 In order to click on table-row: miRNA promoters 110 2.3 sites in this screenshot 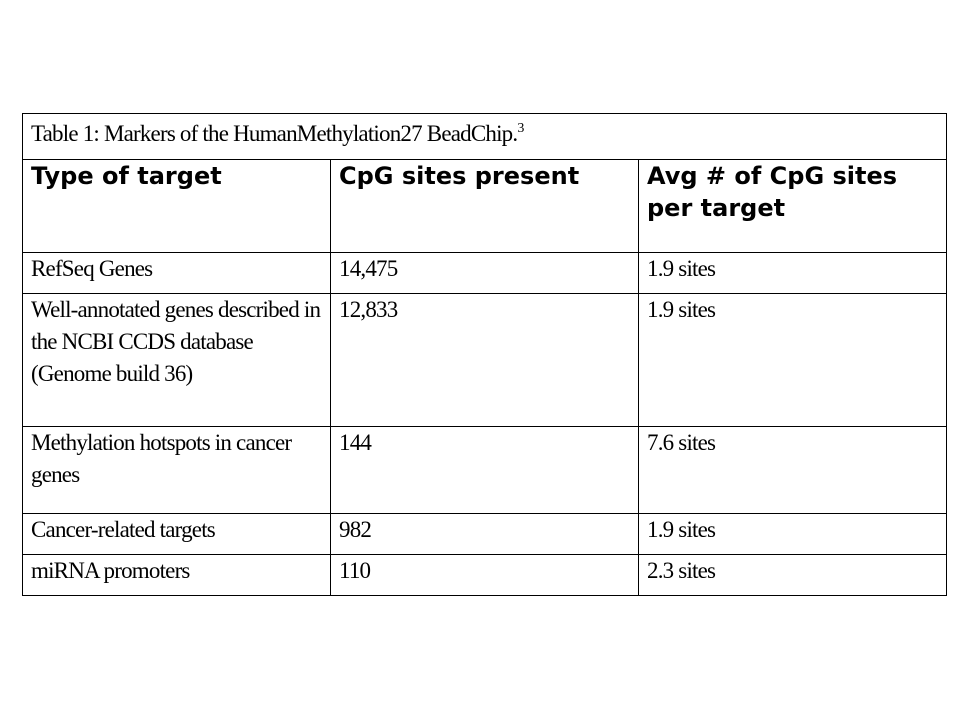, I will do `click(485, 575)`.